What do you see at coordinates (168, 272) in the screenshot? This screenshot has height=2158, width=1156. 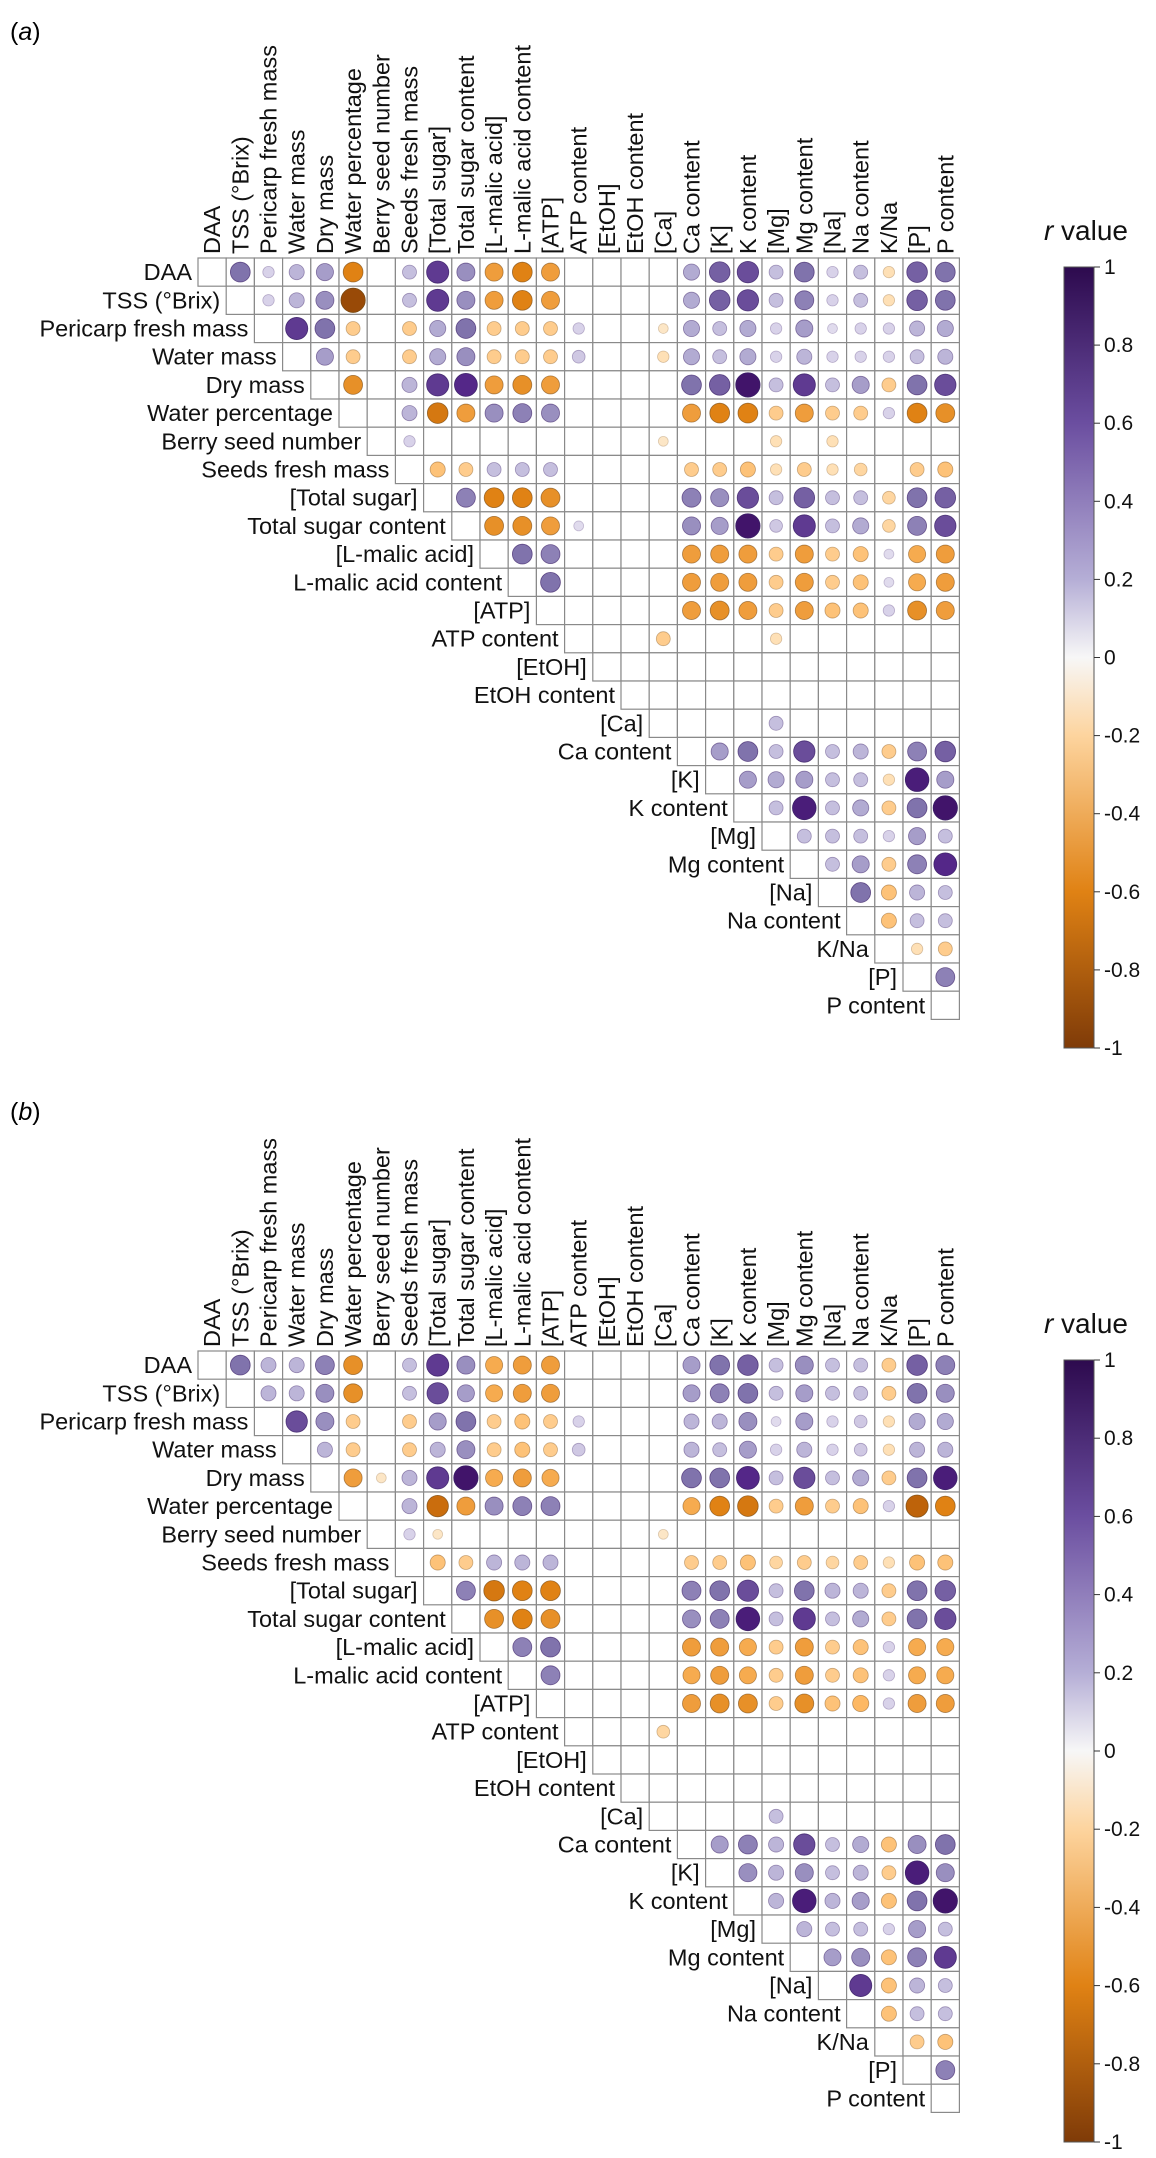 I see `row-label: DAA` at bounding box center [168, 272].